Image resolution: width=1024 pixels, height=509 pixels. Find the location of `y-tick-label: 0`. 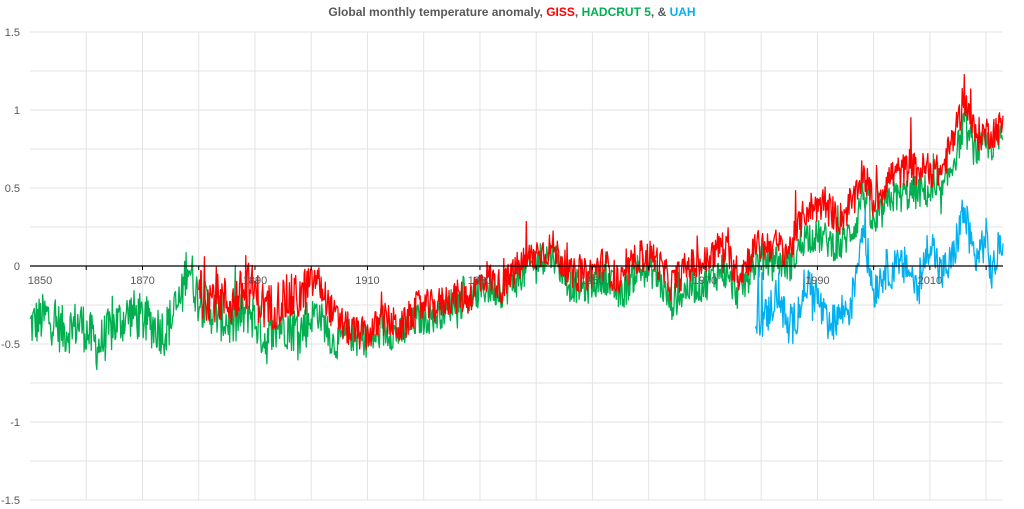

y-tick-label: 0 is located at coordinates (17, 267).